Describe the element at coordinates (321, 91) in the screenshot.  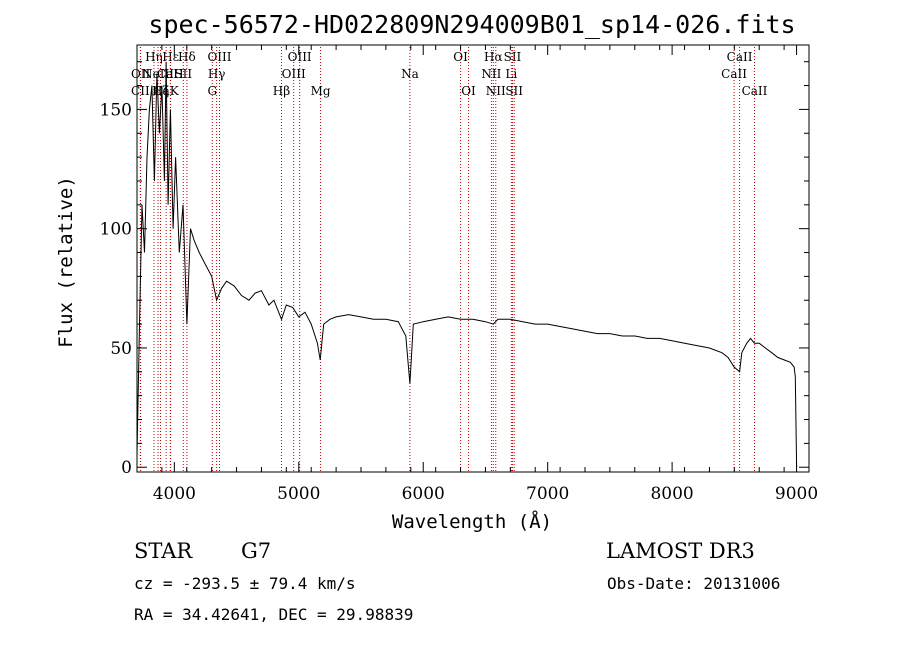
I see `line-marker-label: Mg` at that location.